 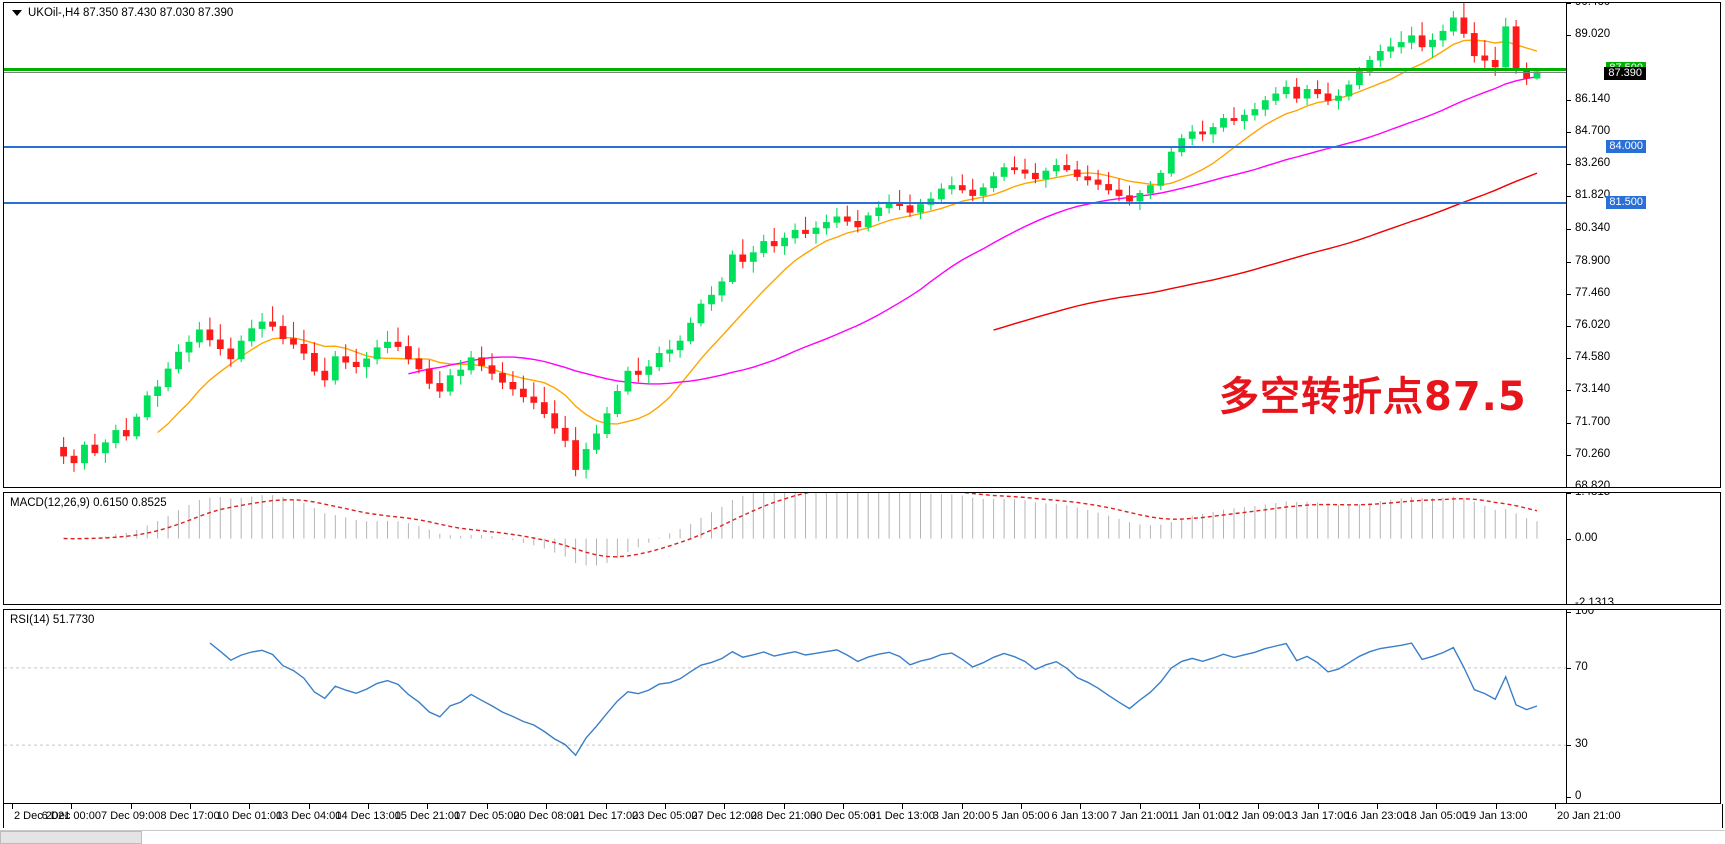 I want to click on time-axis-label: 8 Dec 17:00, so click(x=190, y=816).